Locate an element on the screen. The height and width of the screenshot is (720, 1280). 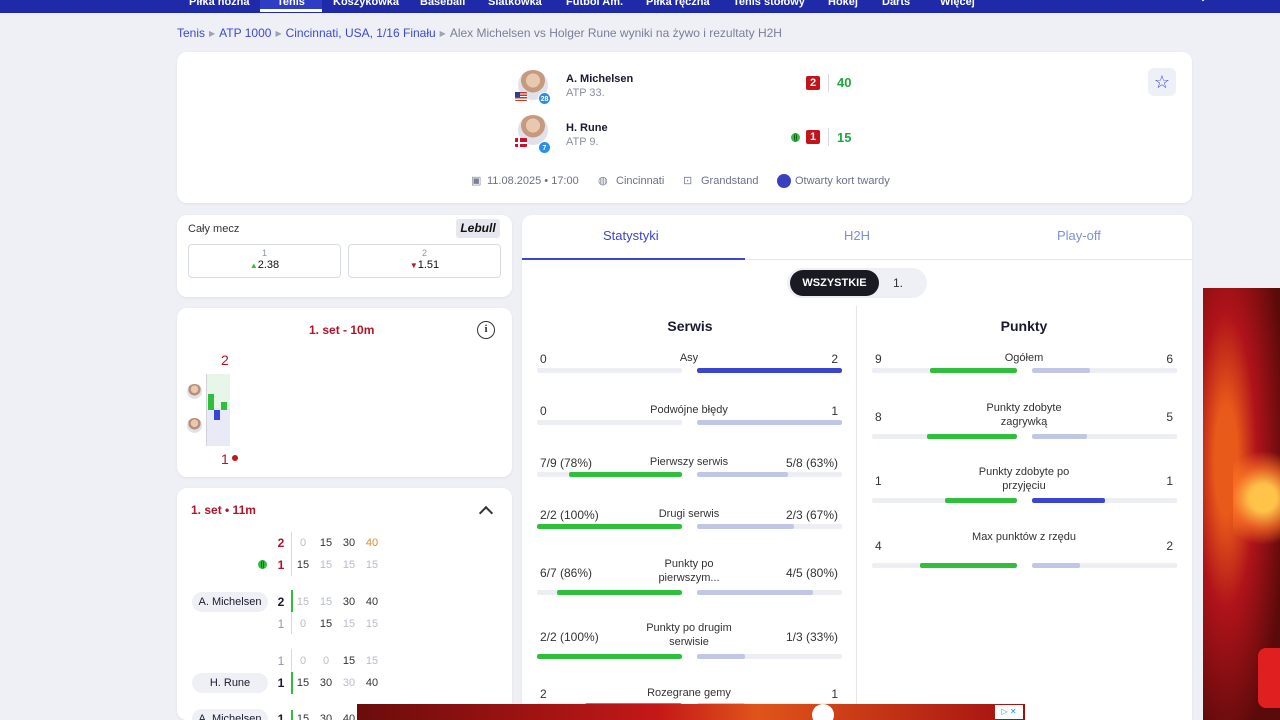
stat-left-value: 0 is located at coordinates (543, 411).